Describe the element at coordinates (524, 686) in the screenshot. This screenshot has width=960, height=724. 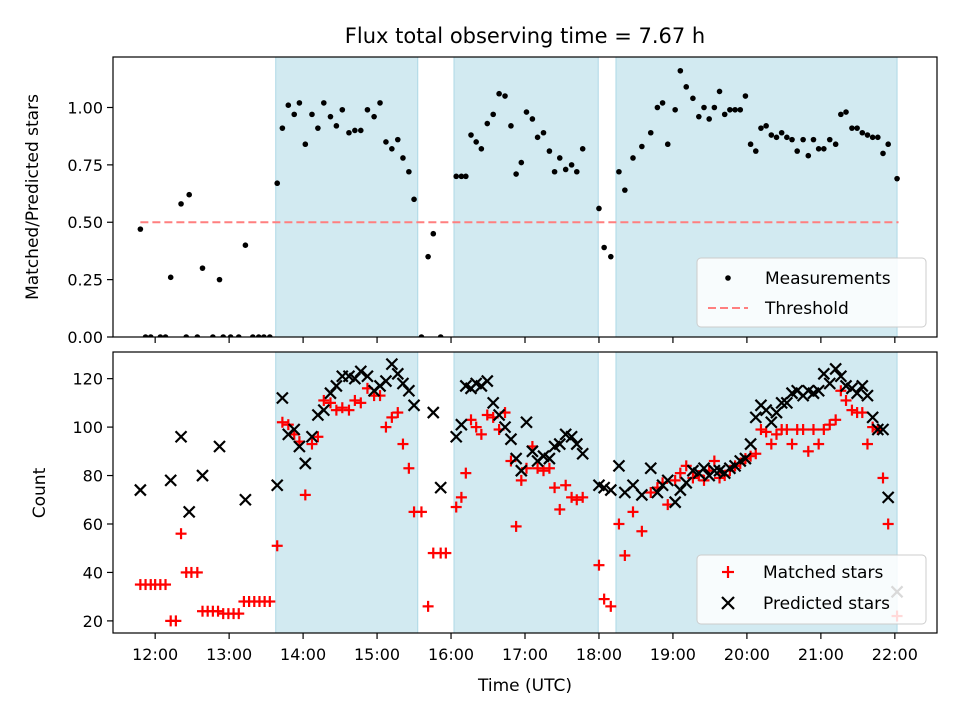
I see `x-axis-label: Time (UTC)` at that location.